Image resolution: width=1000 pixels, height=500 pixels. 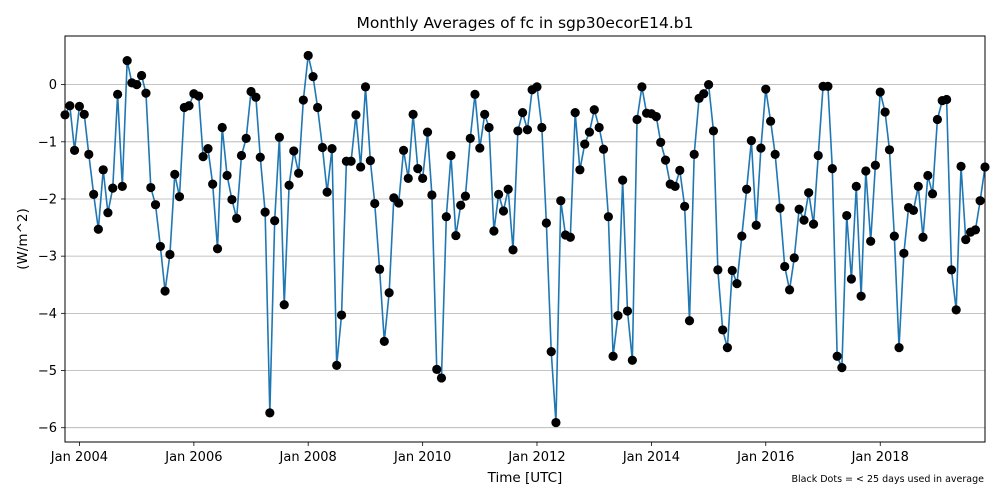 I want to click on footnote: Black Dots = < 25 days used in average, so click(x=888, y=479).